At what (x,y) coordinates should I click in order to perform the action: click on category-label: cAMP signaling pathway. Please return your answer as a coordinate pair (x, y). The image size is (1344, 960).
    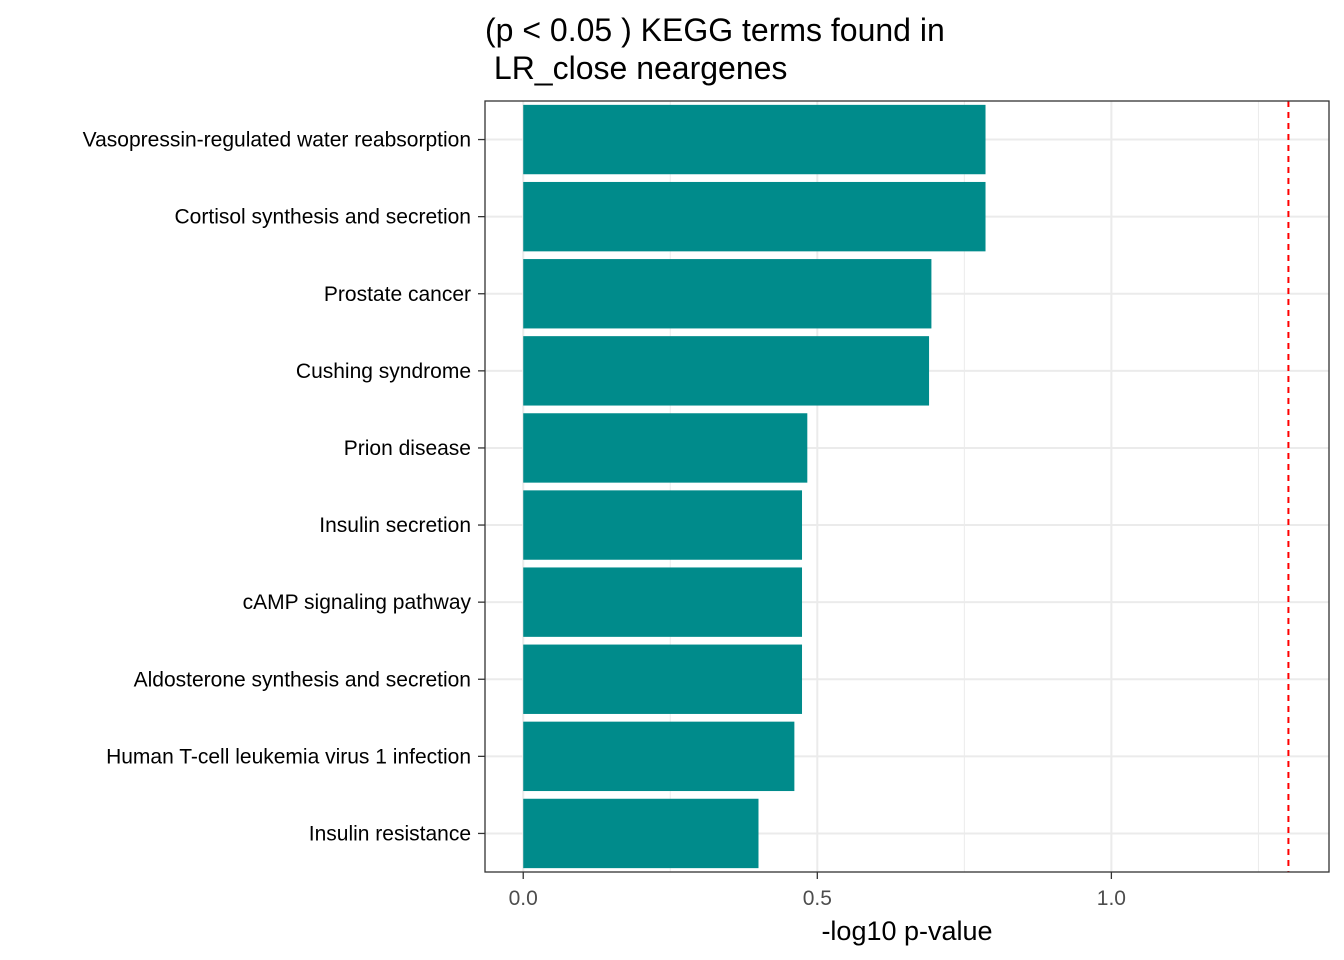
    Looking at the image, I should click on (357, 602).